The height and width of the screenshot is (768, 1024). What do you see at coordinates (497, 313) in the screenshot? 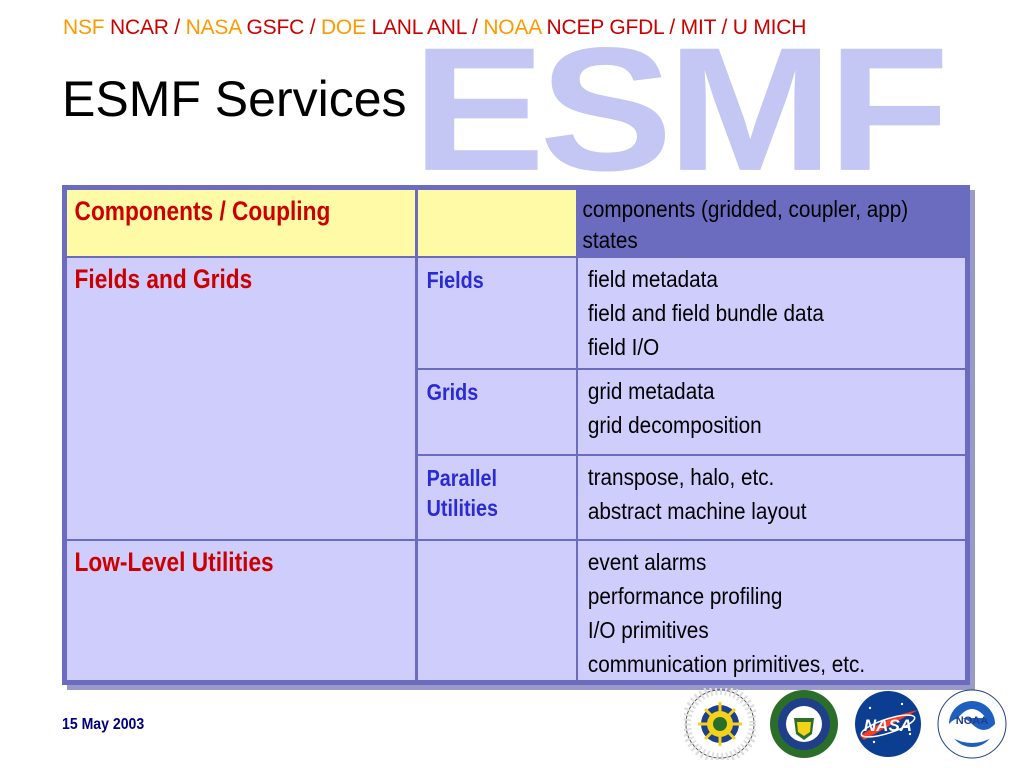
I see `subcategory-cell-fields: Fields` at bounding box center [497, 313].